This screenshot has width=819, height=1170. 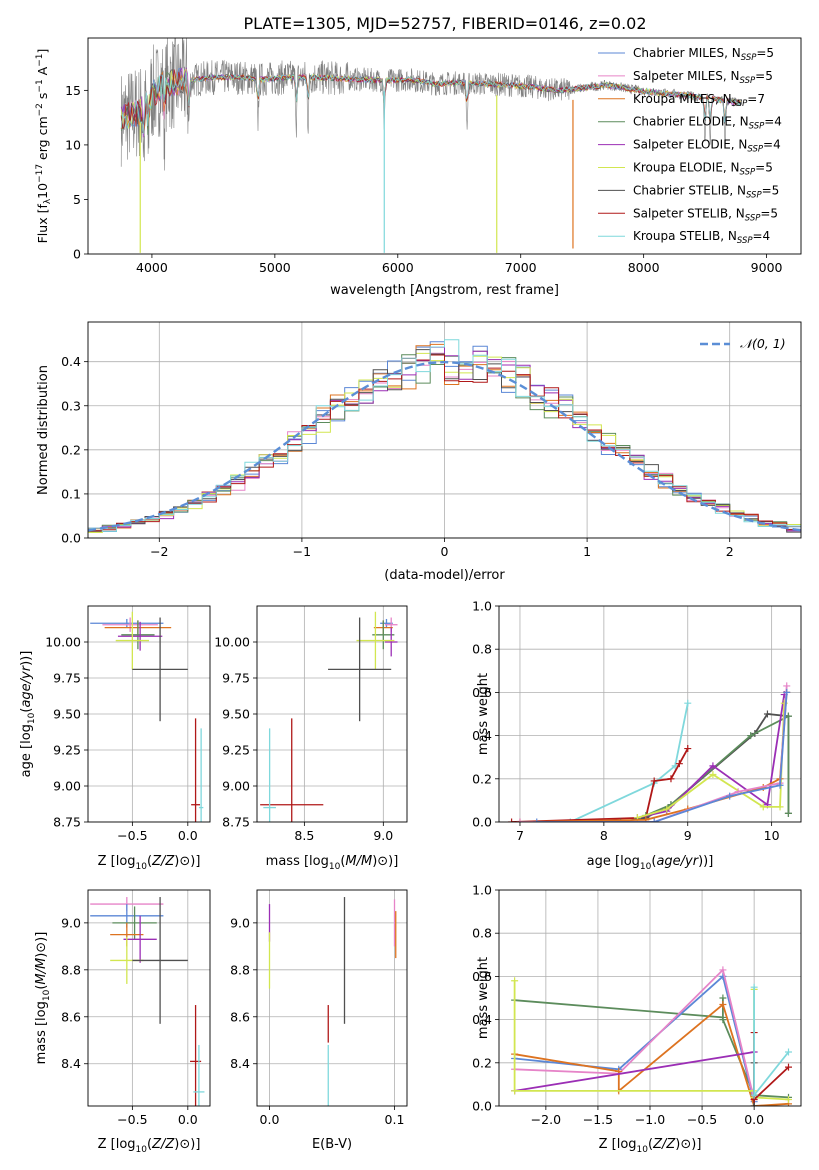 What do you see at coordinates (444, 575) in the screenshot?
I see `x-axis-label: (data-model)/error` at bounding box center [444, 575].